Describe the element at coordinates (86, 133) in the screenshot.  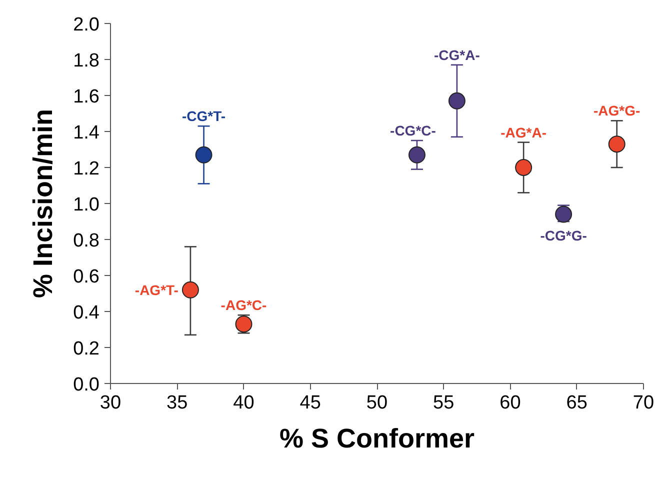
I see `y-tick-label: 1.4` at that location.